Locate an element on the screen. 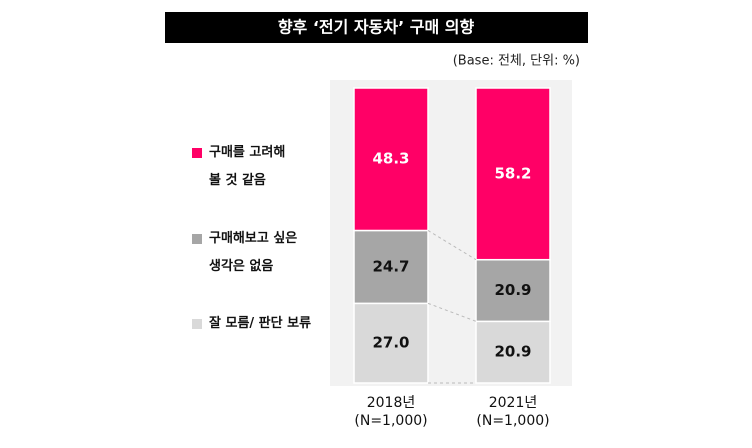 This screenshot has width=752, height=448. x-tick-label: 2021년 (N=1,000) is located at coordinates (513, 412).